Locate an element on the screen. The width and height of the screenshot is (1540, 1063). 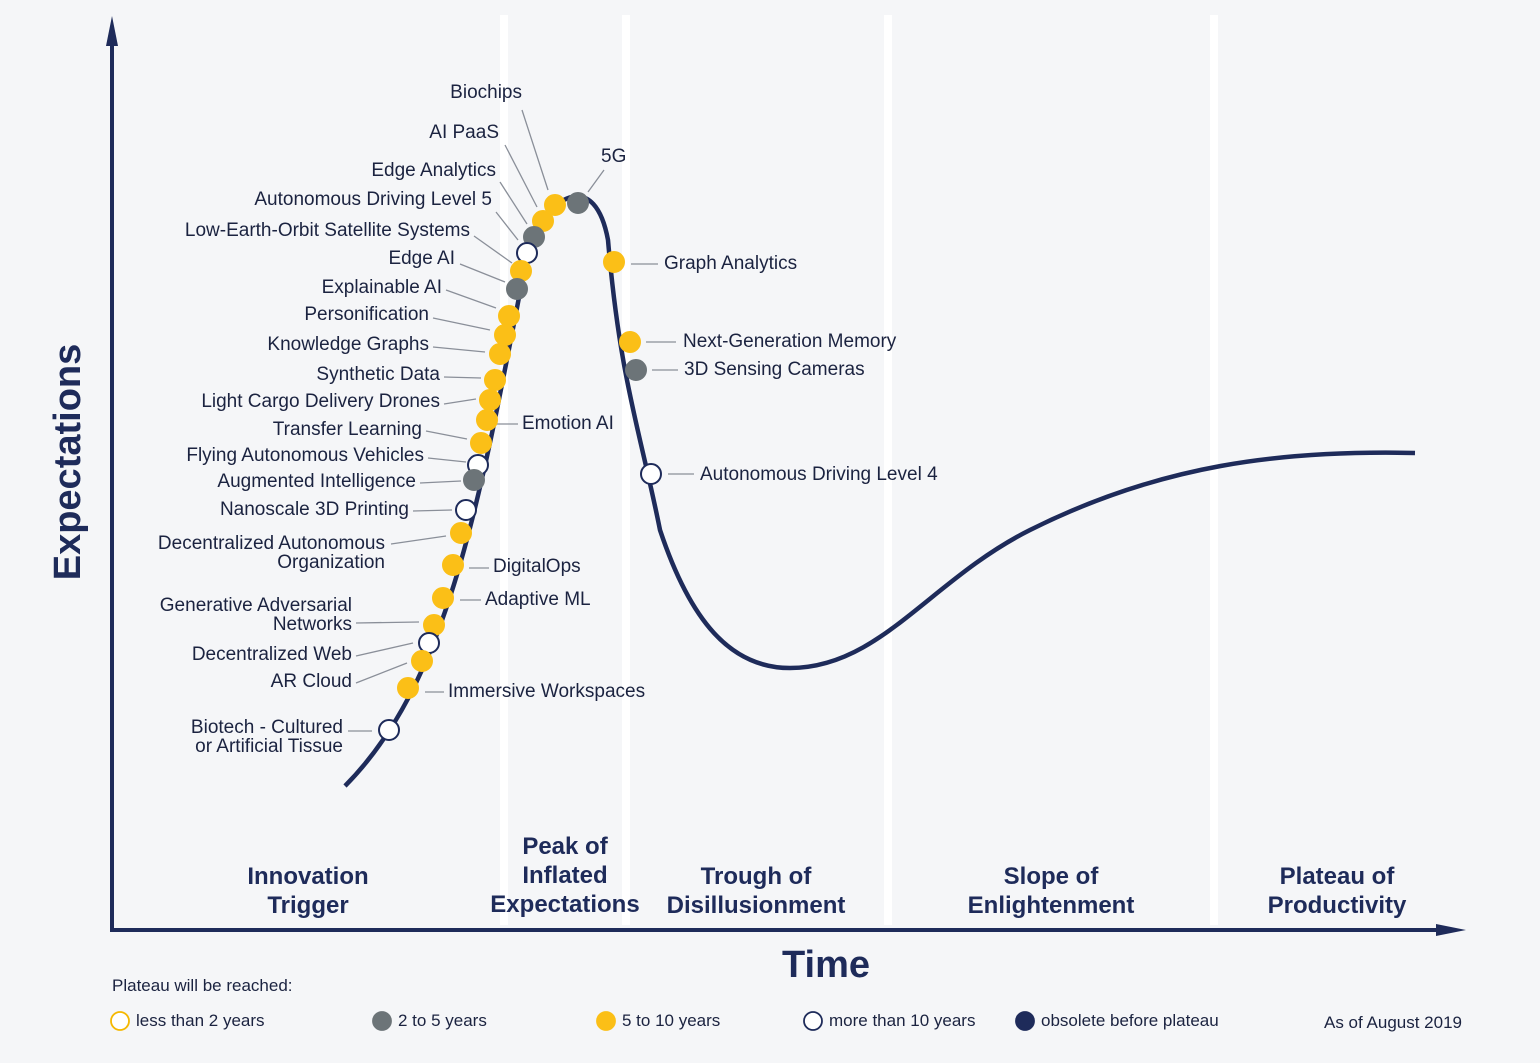
legend-swatch-obsolete is located at coordinates (1025, 1021).